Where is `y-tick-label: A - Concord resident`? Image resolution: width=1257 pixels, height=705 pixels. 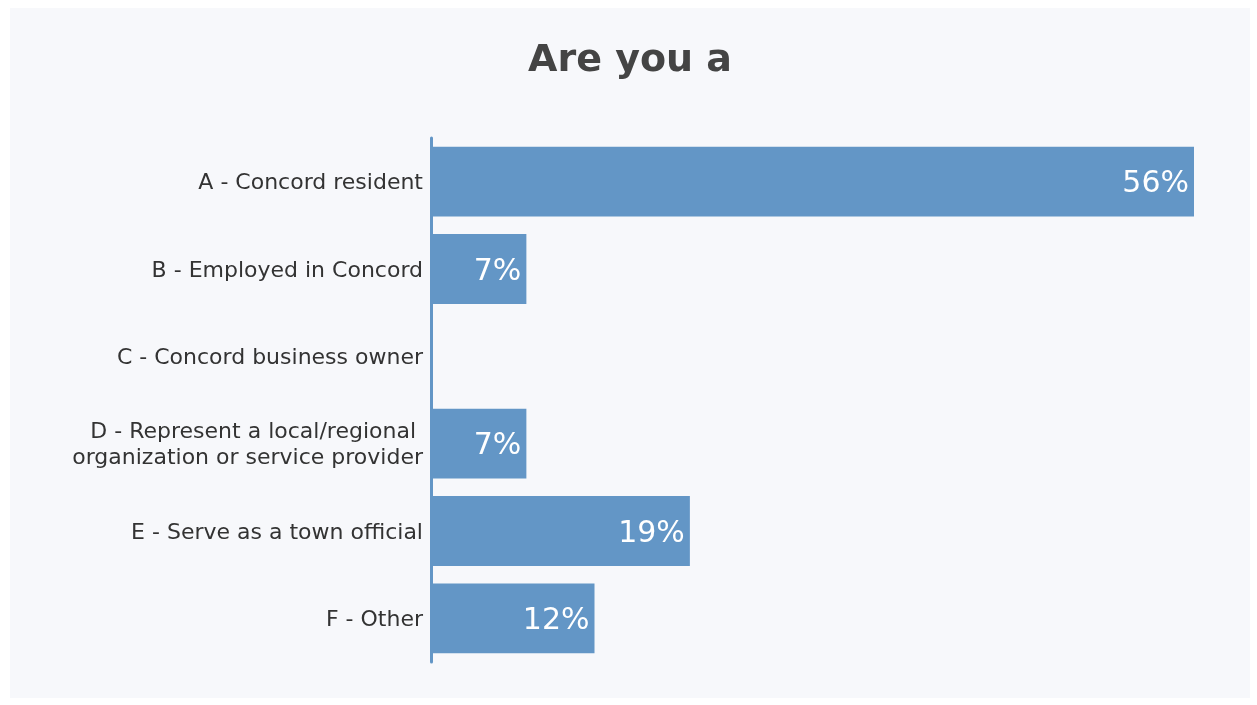 y-tick-label: A - Concord resident is located at coordinates (311, 182).